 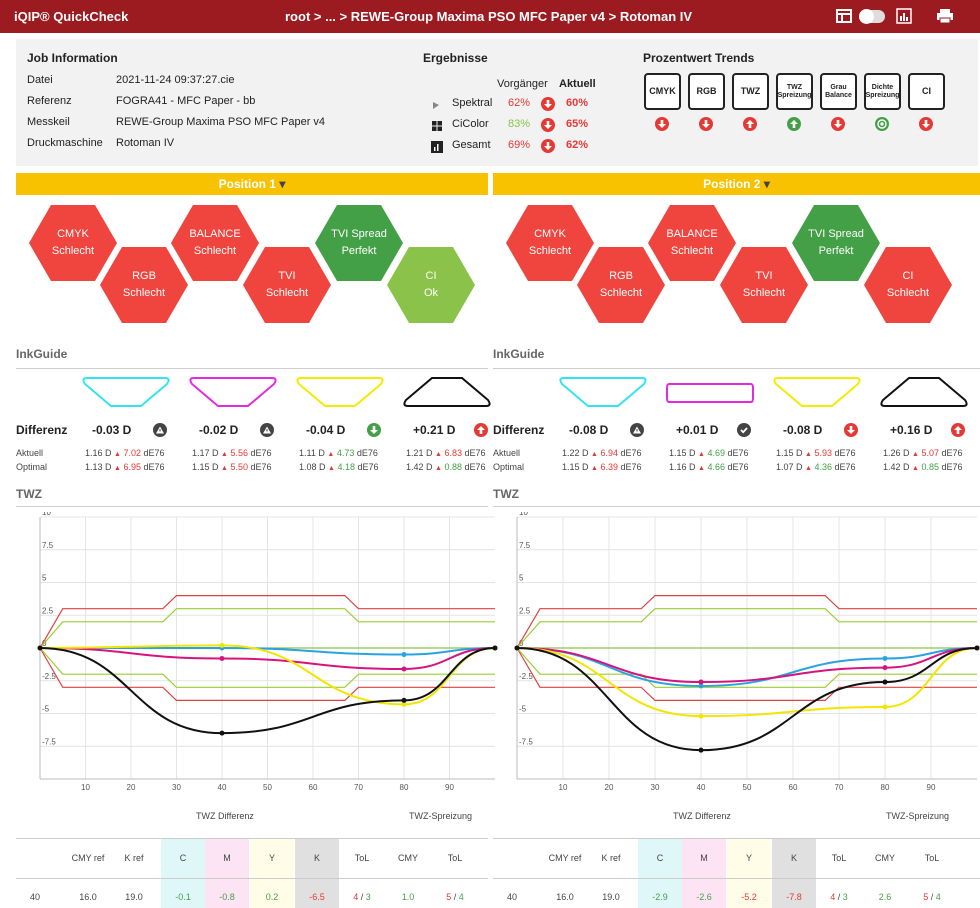 I want to click on position-selector: Position 2 ▾, so click(x=736, y=184).